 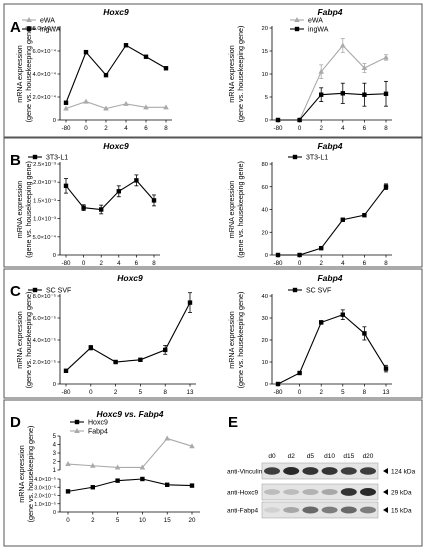 What do you see at coordinates (329, 146) in the screenshot?
I see `chart-title: Fabp4` at bounding box center [329, 146].